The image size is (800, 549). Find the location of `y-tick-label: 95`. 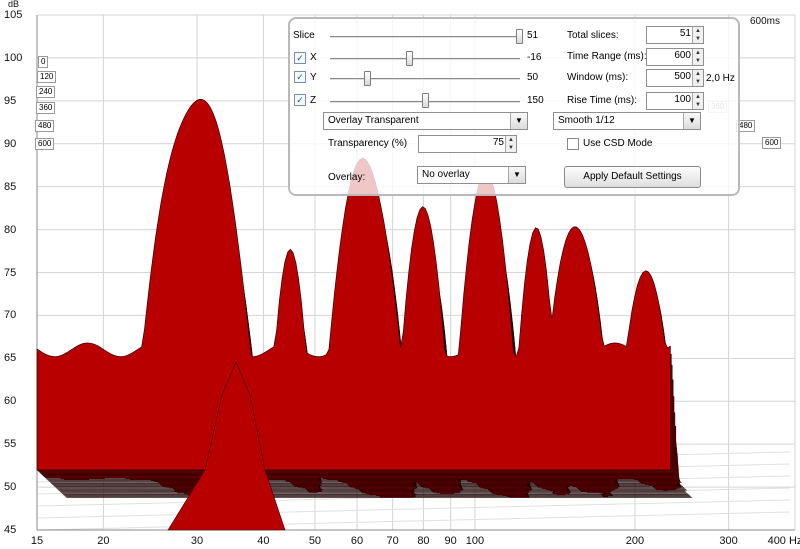

y-tick-label: 95 is located at coordinates (10, 100).